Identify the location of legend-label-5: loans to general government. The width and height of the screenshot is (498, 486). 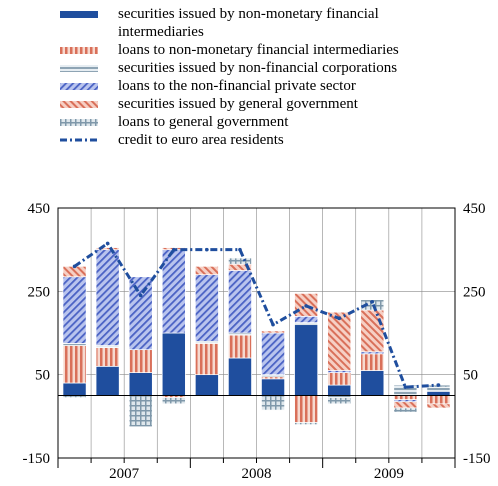
(203, 122).